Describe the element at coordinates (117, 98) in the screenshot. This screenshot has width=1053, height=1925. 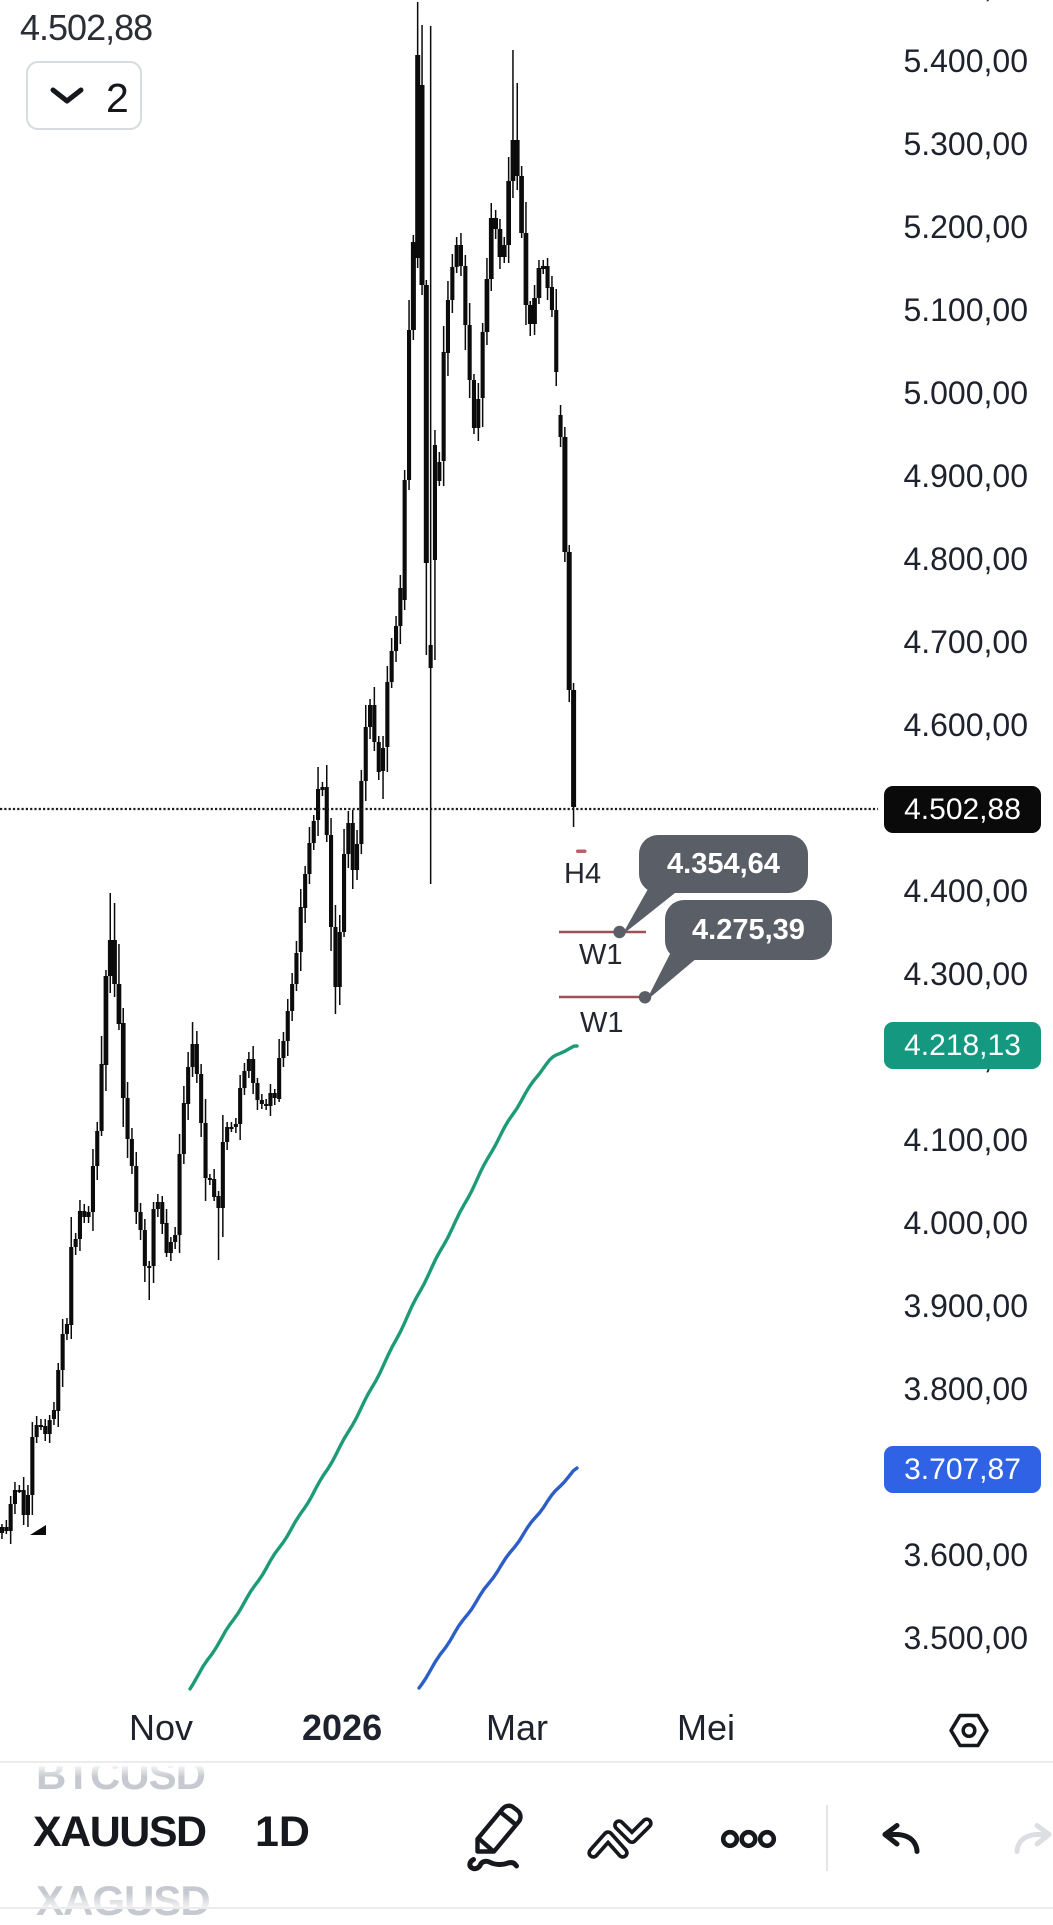
I see `svg-text: 2` at that location.